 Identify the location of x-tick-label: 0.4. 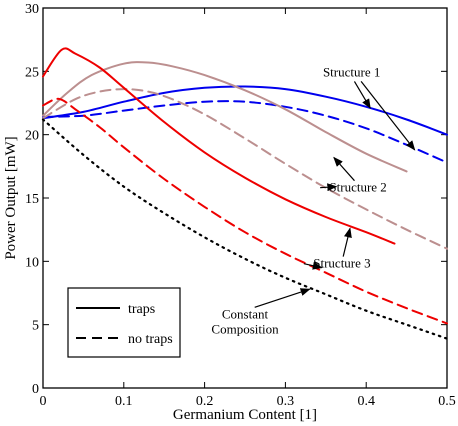
(366, 401).